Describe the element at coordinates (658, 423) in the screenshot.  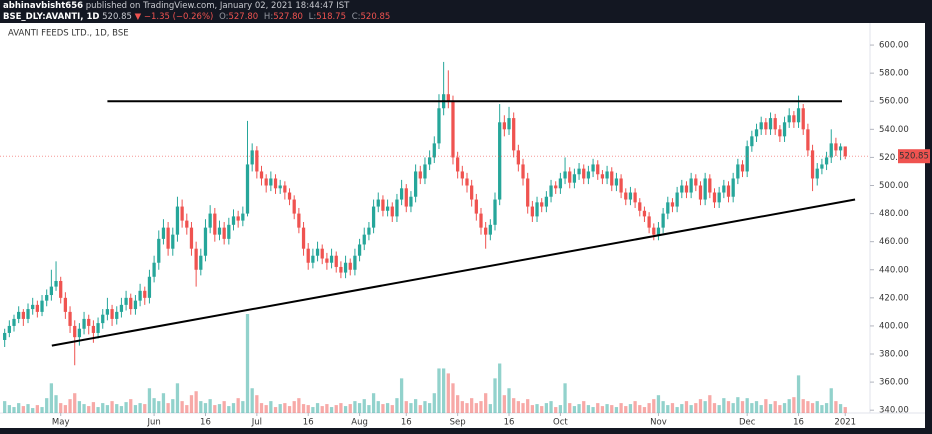
I see `x-tick-label: Nov` at that location.